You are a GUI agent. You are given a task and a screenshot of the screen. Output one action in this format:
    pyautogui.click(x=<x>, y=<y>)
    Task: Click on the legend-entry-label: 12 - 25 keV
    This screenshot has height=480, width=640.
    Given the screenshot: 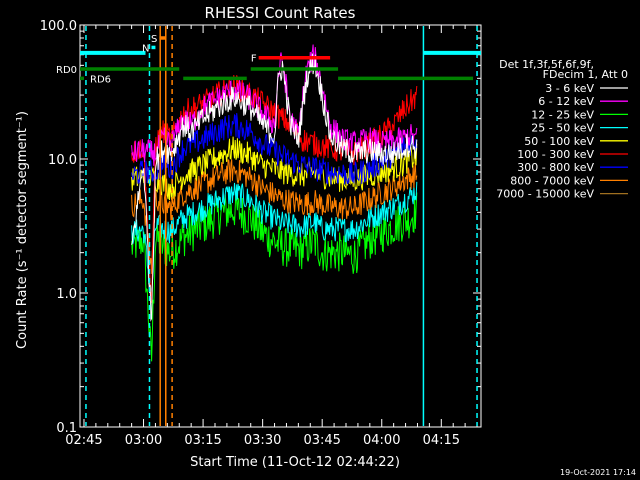 What is the action you would take?
    pyautogui.click(x=562, y=114)
    